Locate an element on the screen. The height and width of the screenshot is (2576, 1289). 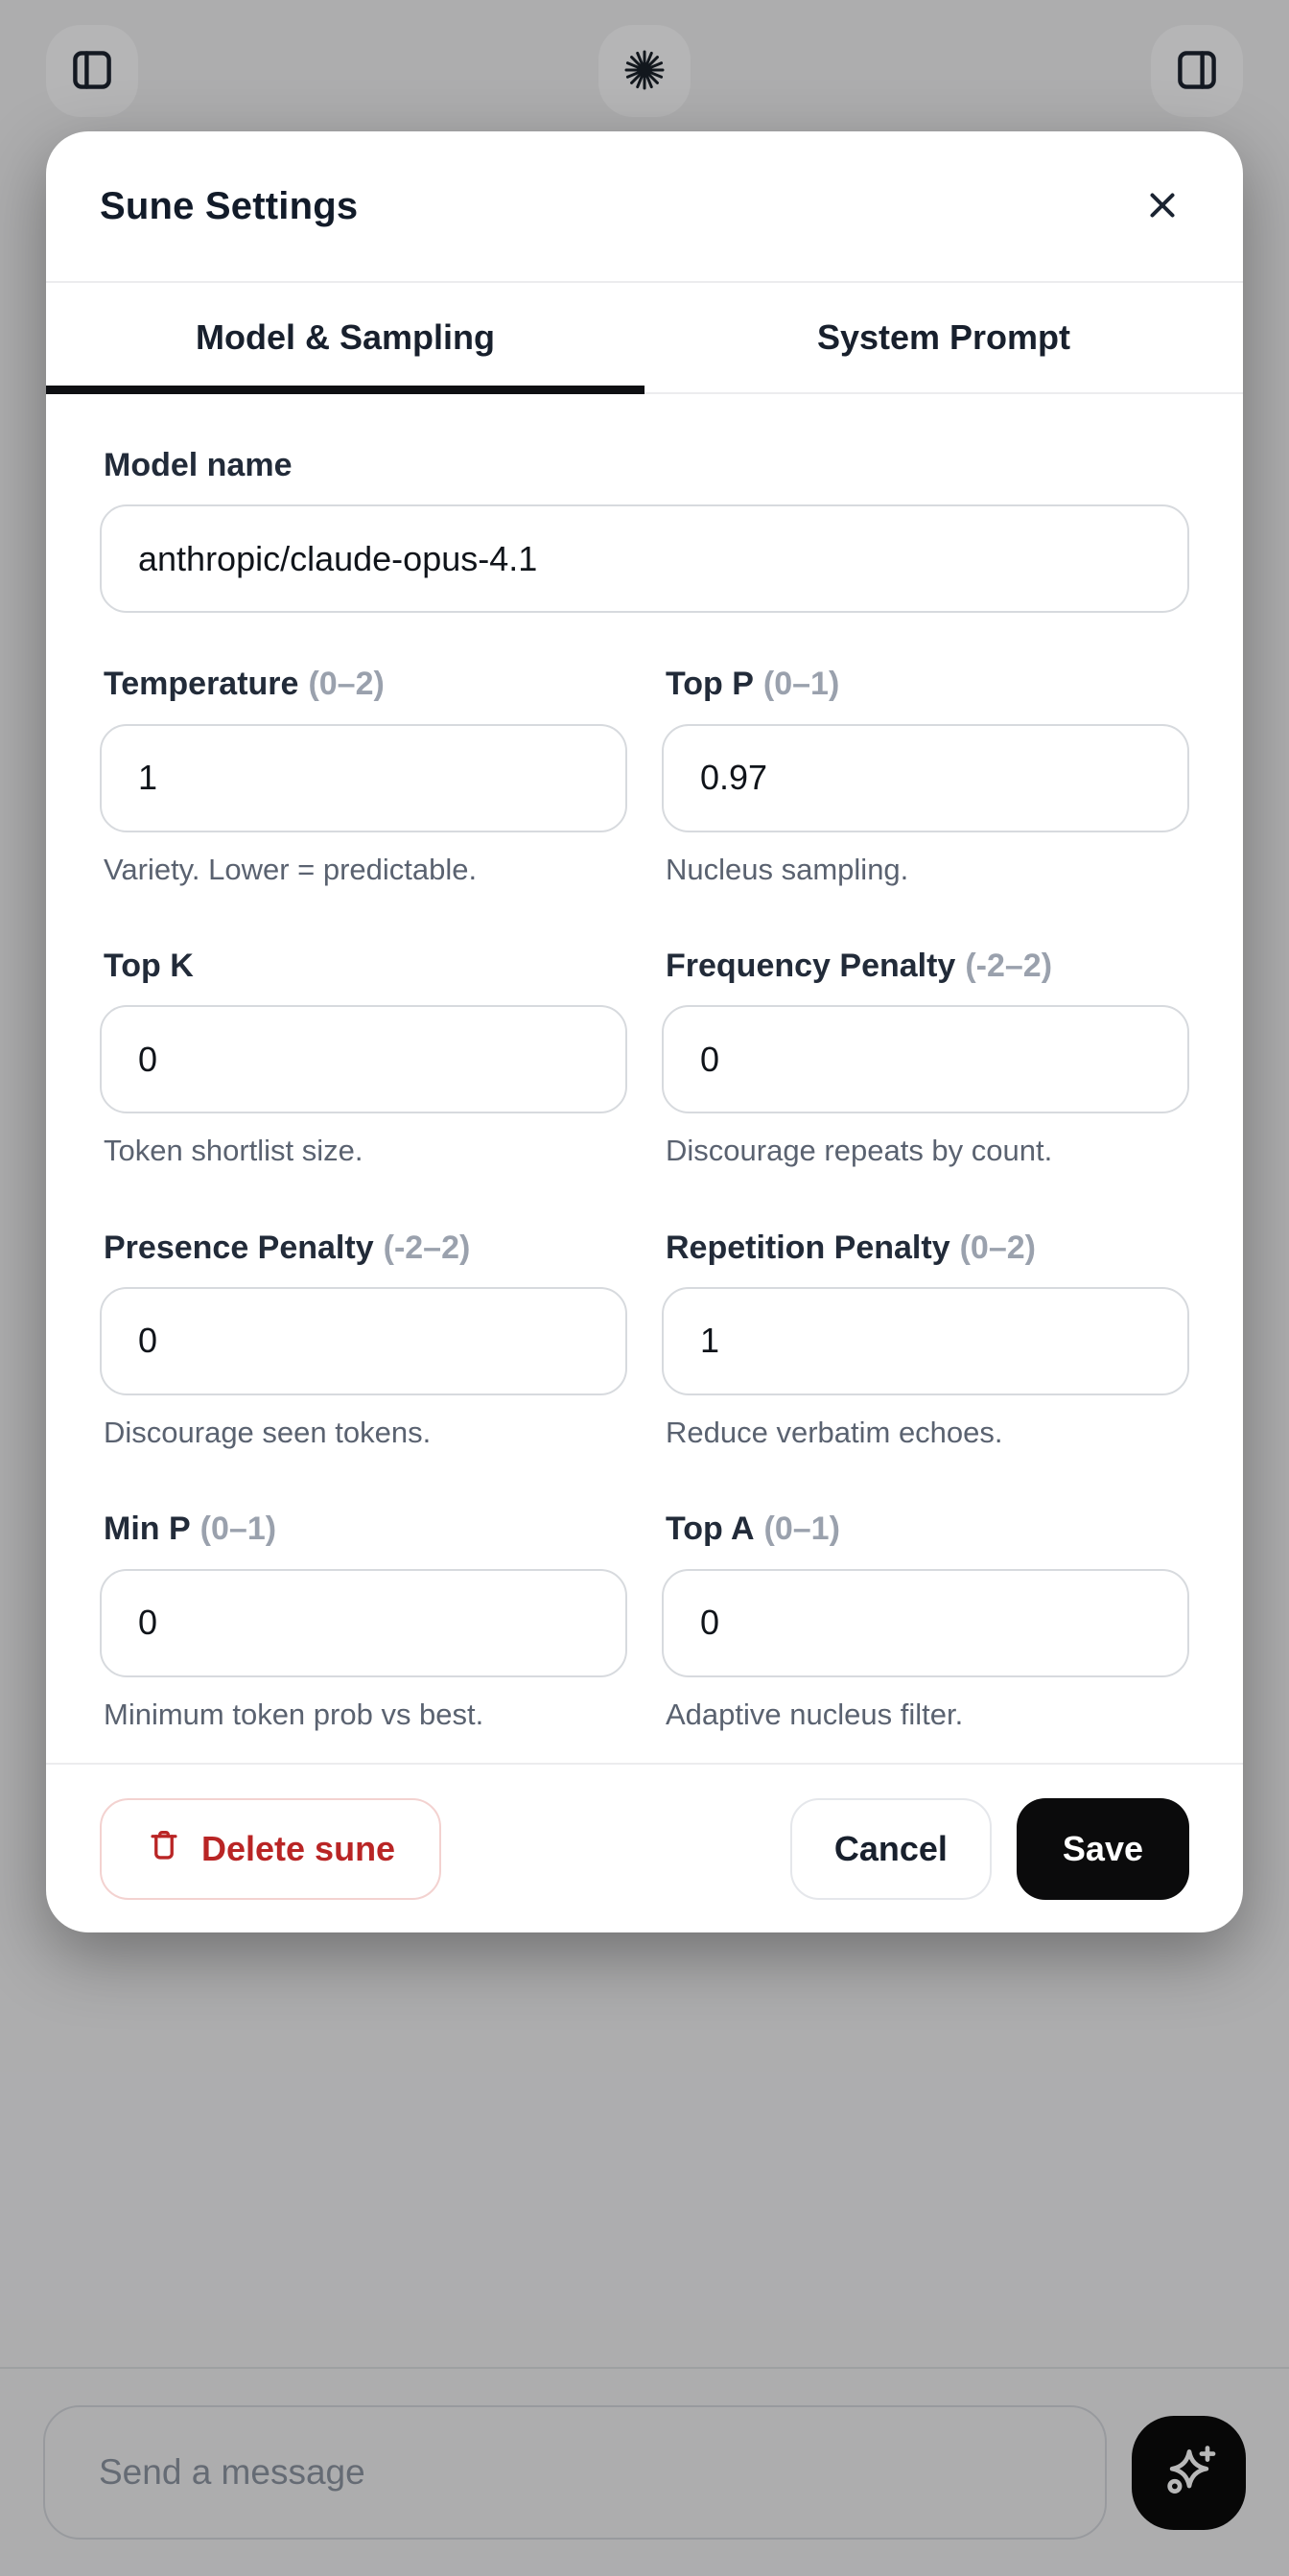
sparkle-plus-icon is located at coordinates (1189, 2473).